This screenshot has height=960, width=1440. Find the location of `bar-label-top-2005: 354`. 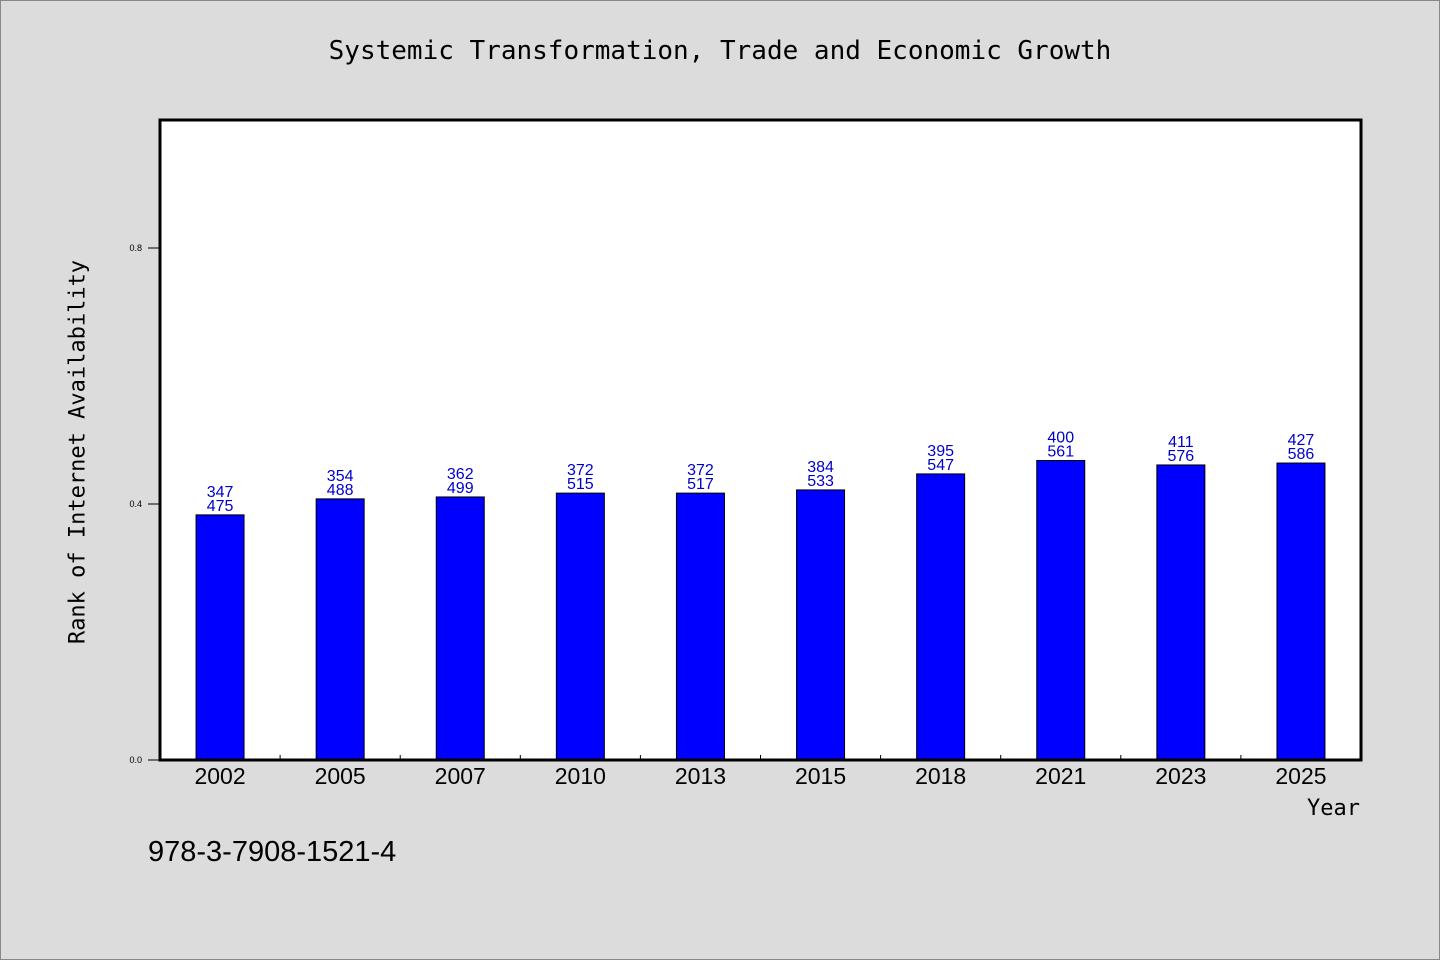

bar-label-top-2005: 354 is located at coordinates (340, 476).